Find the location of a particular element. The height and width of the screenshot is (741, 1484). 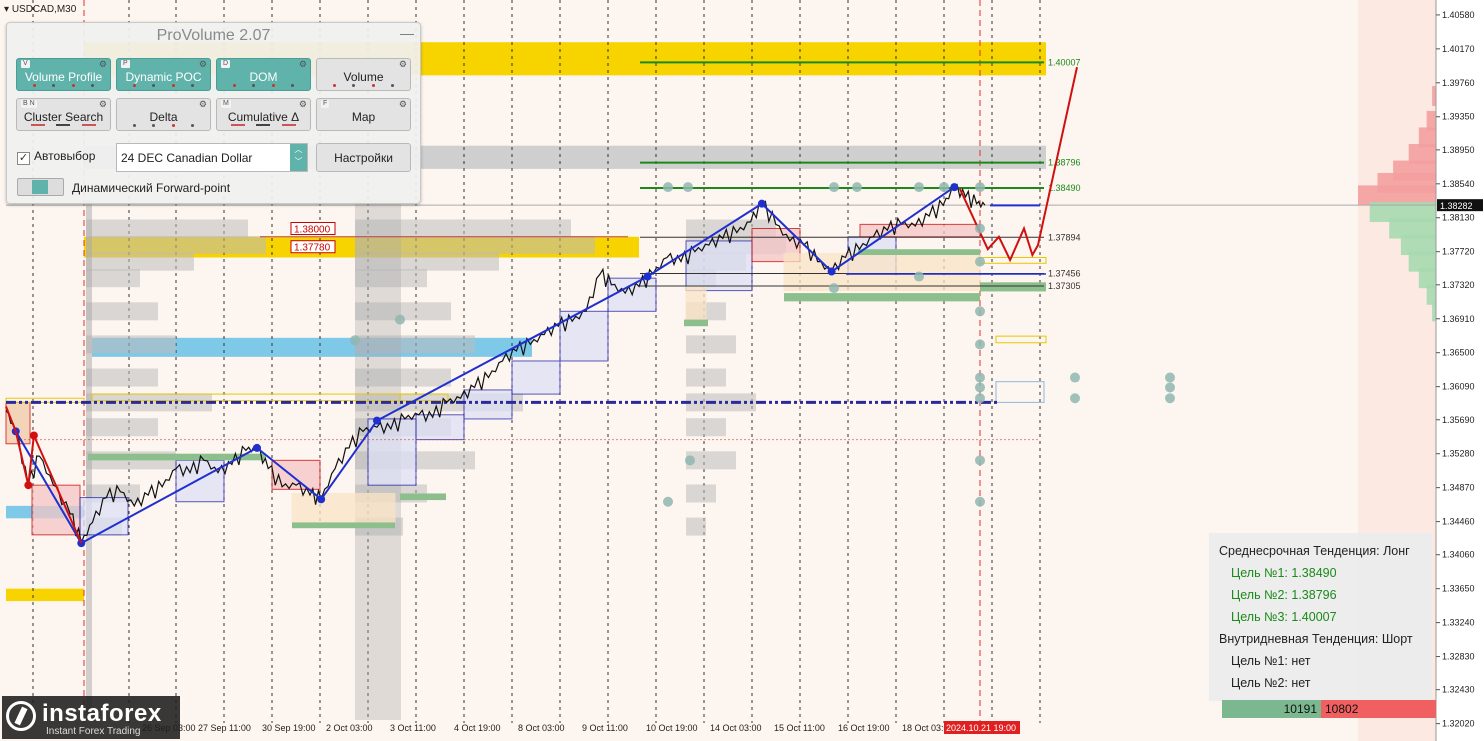

boxed-level-frame is located at coordinates (313, 229).